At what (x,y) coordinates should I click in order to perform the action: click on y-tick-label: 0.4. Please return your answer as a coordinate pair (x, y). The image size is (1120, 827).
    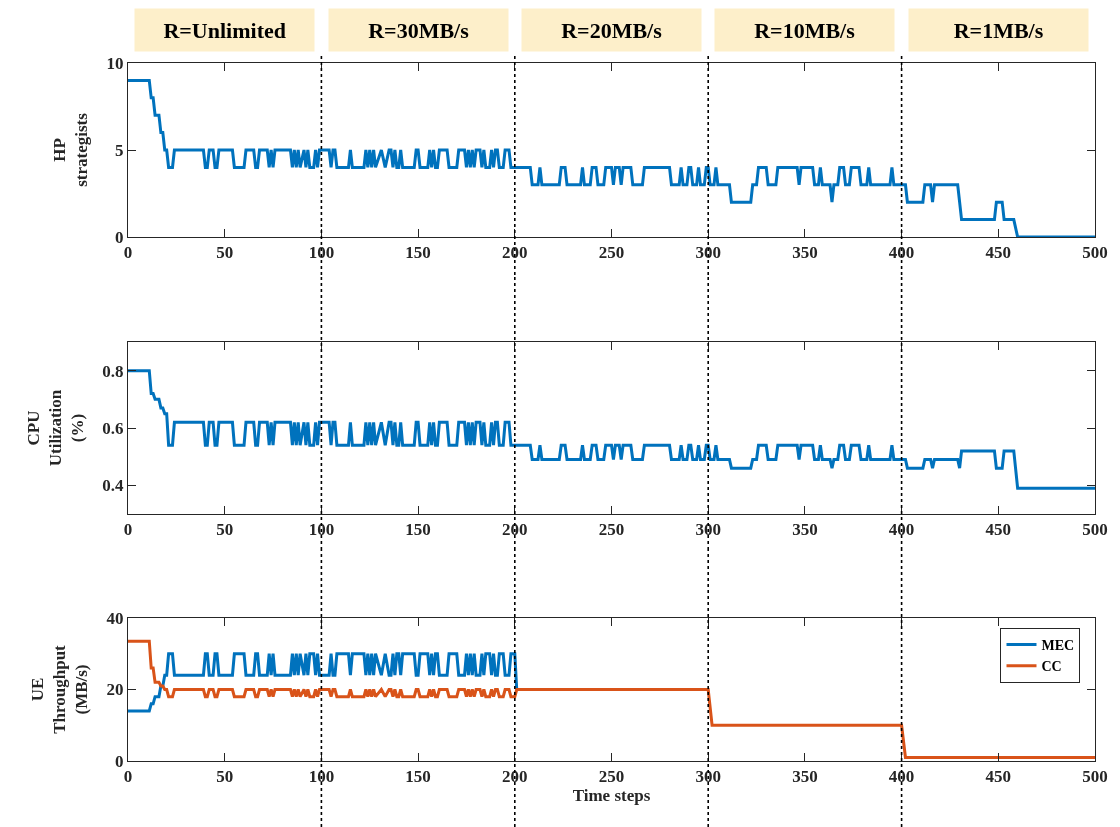
    Looking at the image, I should click on (113, 486).